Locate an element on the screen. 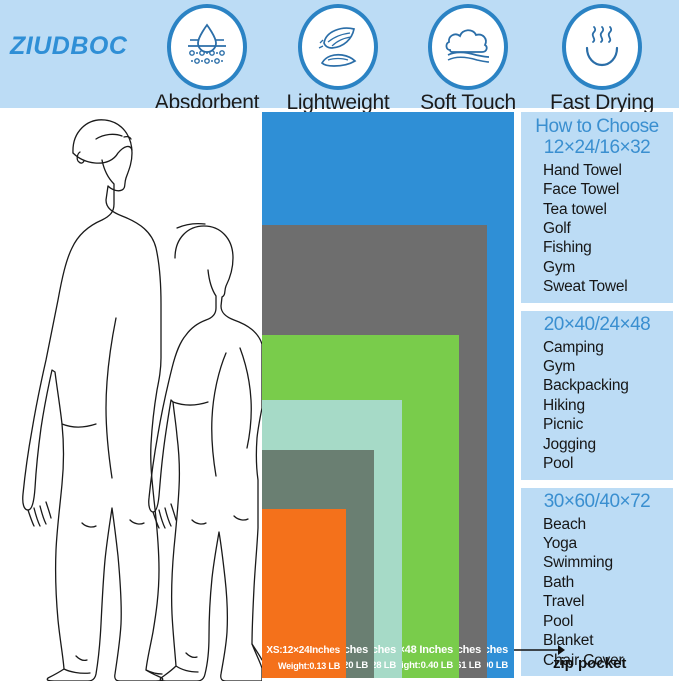 The height and width of the screenshot is (684, 679). list-item: Beach is located at coordinates (564, 524).